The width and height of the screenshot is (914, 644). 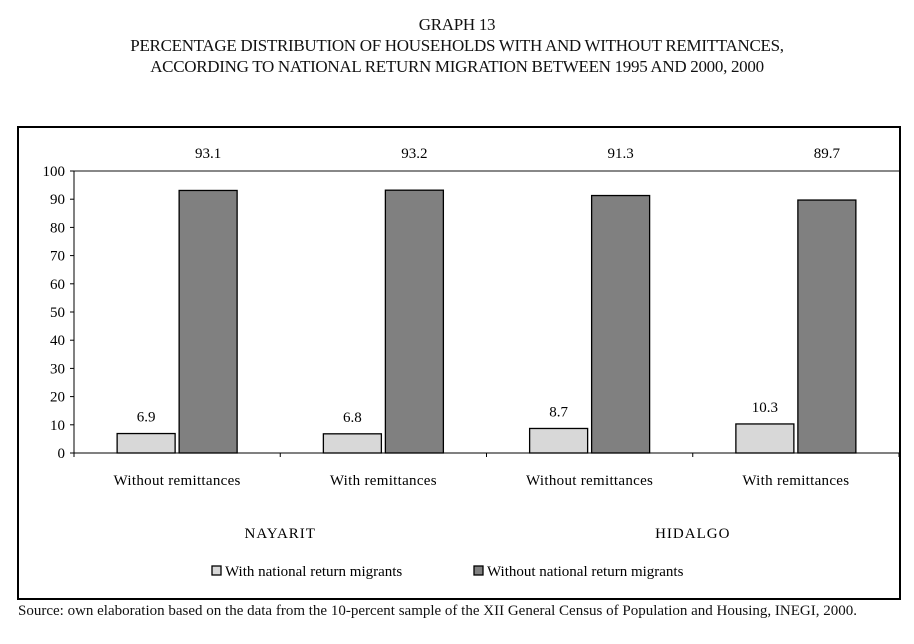 I want to click on y-tick-label: 90, so click(x=57, y=200).